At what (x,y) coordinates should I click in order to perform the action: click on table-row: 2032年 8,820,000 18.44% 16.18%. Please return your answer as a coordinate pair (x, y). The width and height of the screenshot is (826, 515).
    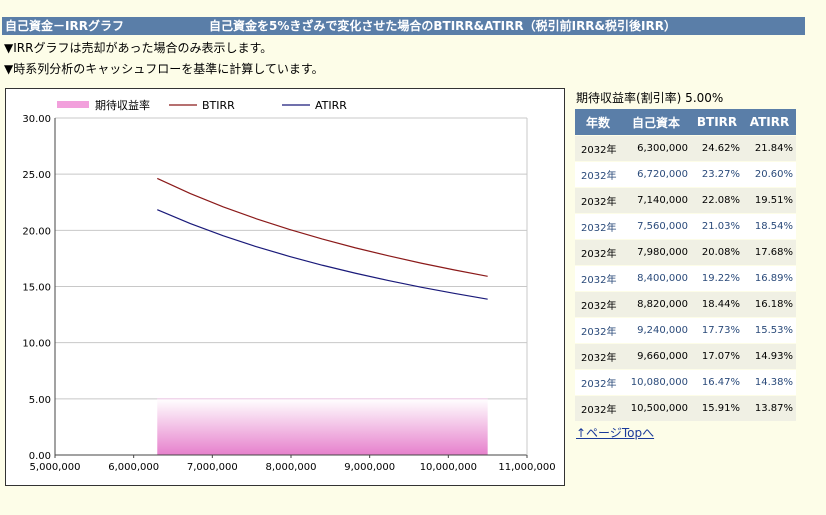
    Looking at the image, I should click on (685, 304).